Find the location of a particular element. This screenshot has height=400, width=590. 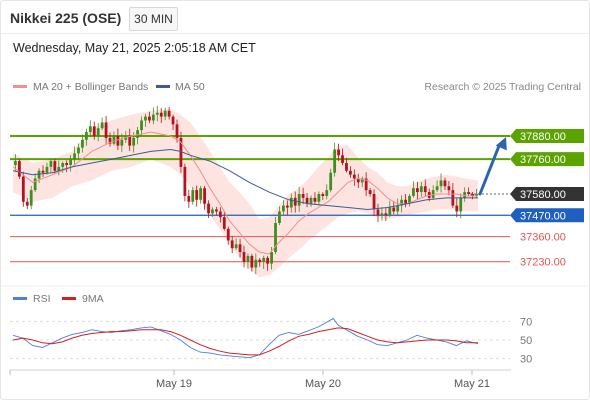

x-axis: May 19 May 20 May 21 is located at coordinates (249, 380).